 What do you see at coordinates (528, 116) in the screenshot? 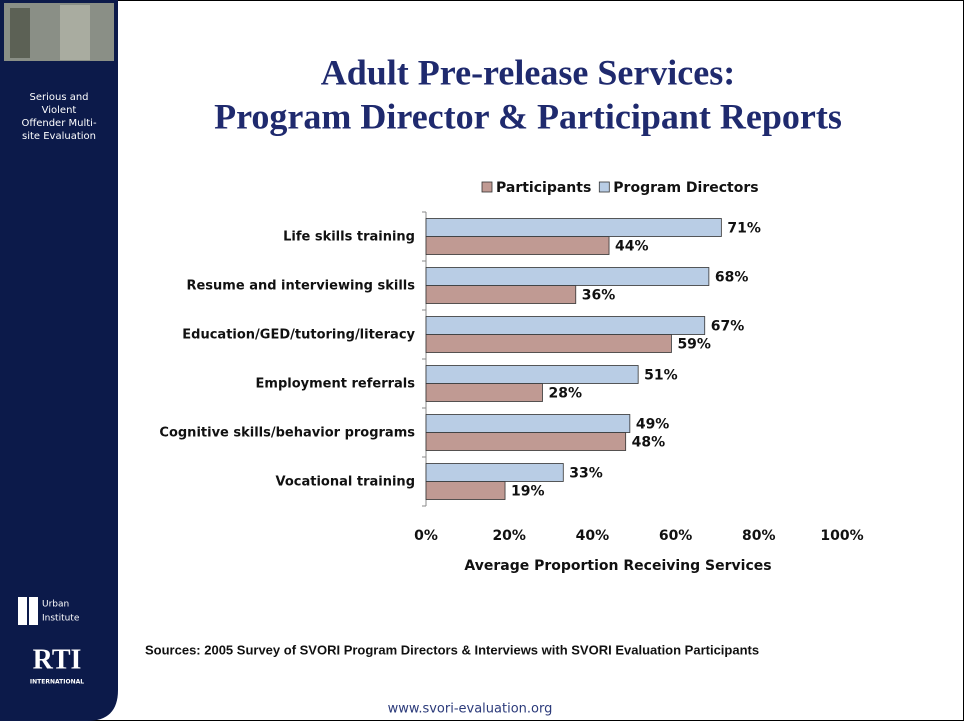
I see `slide-title: Program Director & Participant Reports` at bounding box center [528, 116].